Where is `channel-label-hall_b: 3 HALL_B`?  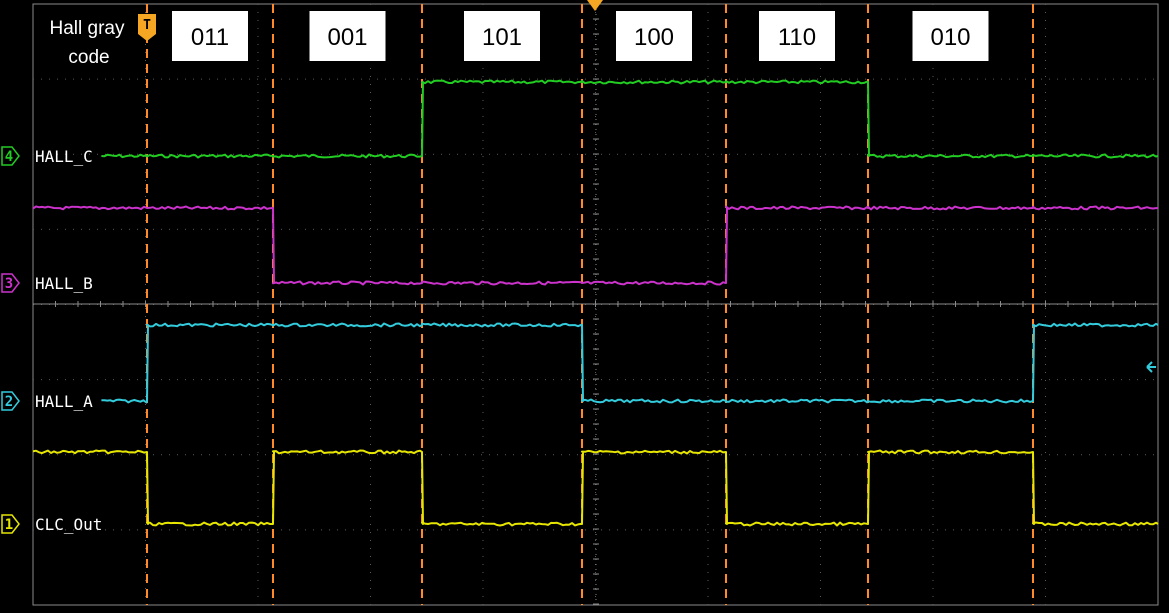 channel-label-hall_b: 3 HALL_B is located at coordinates (47, 283).